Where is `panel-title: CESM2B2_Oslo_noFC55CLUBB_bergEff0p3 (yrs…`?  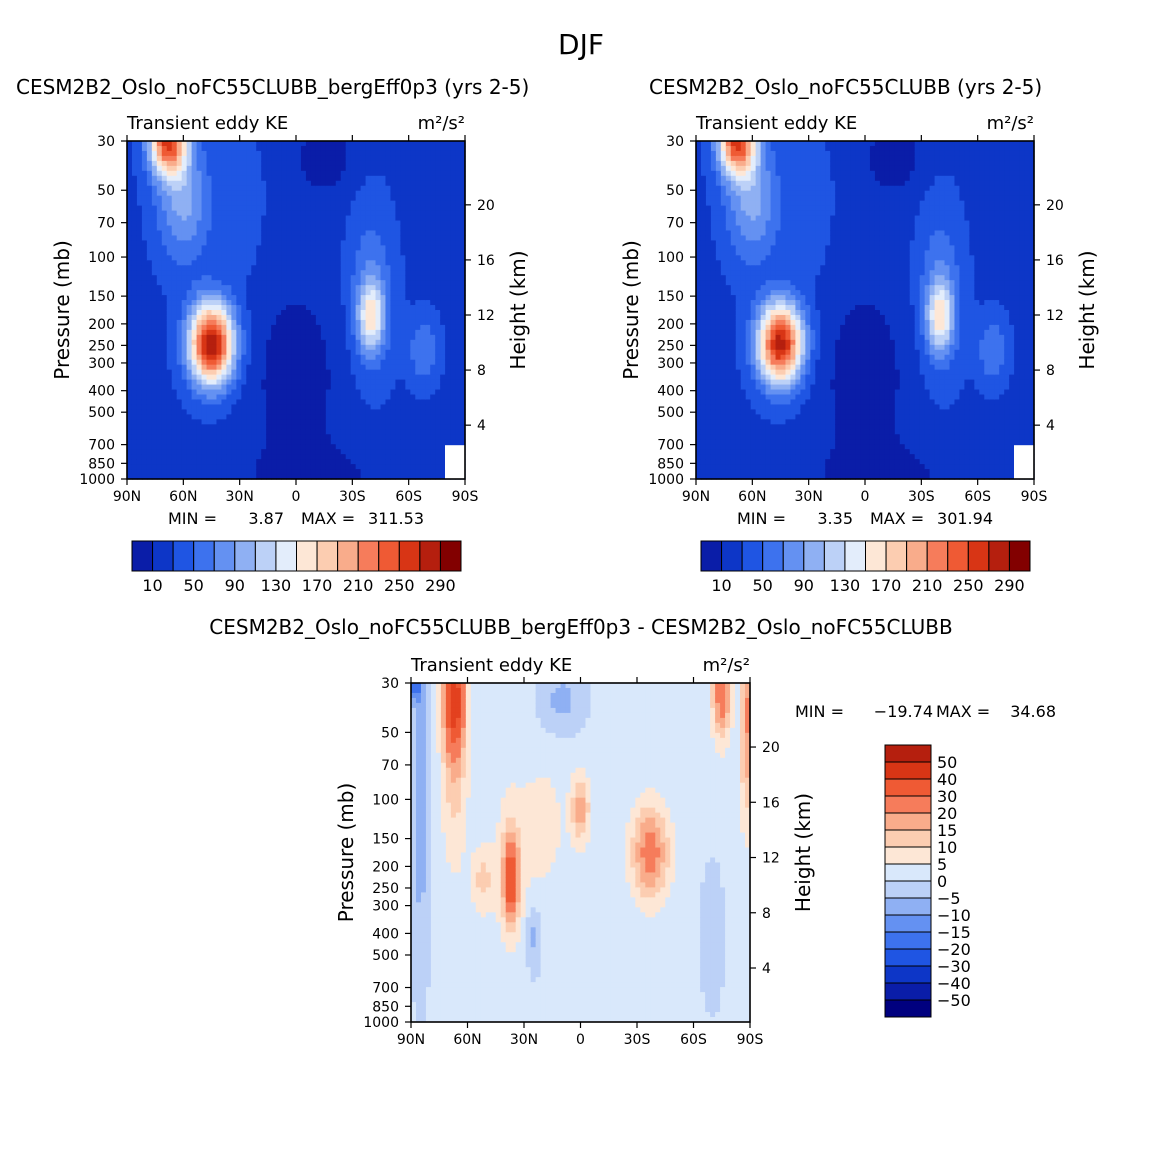 panel-title: CESM2B2_Oslo_noFC55CLUBB_bergEff0p3 (yrs… is located at coordinates (272, 87).